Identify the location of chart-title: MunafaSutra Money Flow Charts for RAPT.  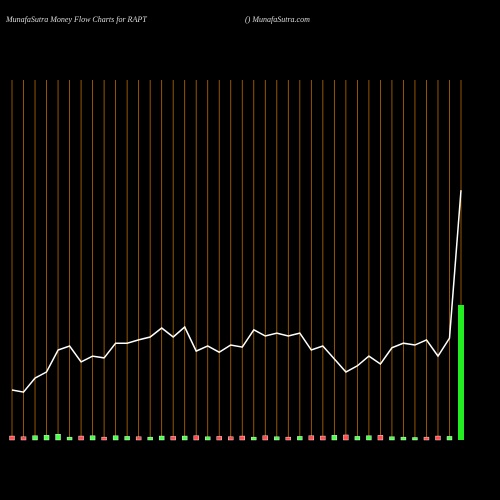
(76, 19).